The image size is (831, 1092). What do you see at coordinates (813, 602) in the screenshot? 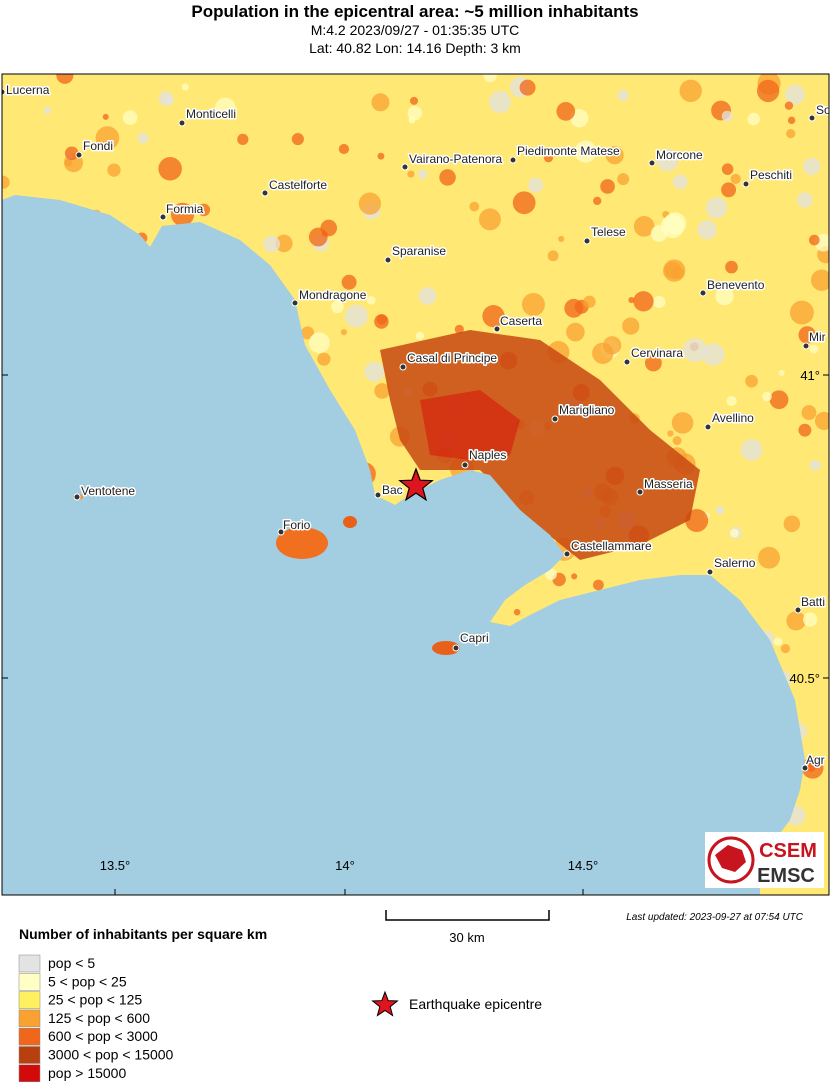
I see `city-label: Batti` at bounding box center [813, 602].